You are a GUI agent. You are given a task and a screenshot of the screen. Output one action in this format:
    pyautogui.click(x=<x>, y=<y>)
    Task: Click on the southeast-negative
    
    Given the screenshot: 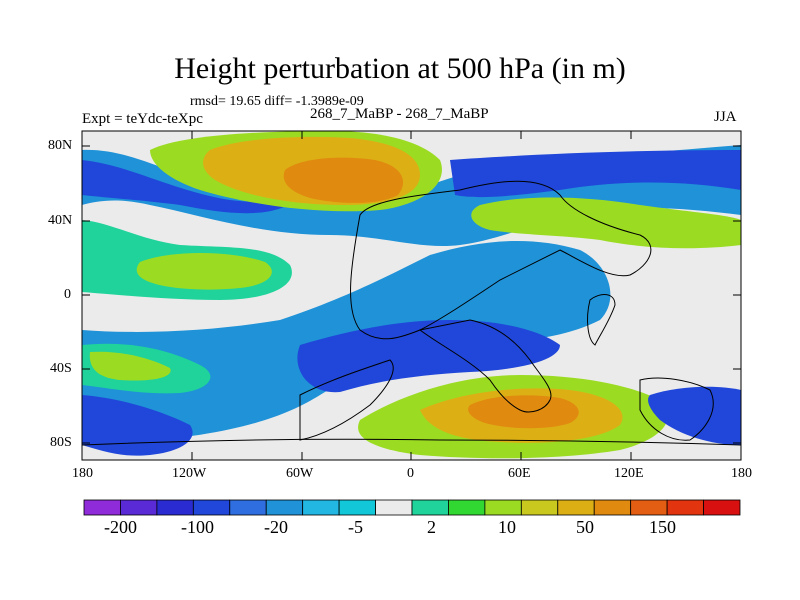 What is the action you would take?
    pyautogui.click(x=694, y=415)
    